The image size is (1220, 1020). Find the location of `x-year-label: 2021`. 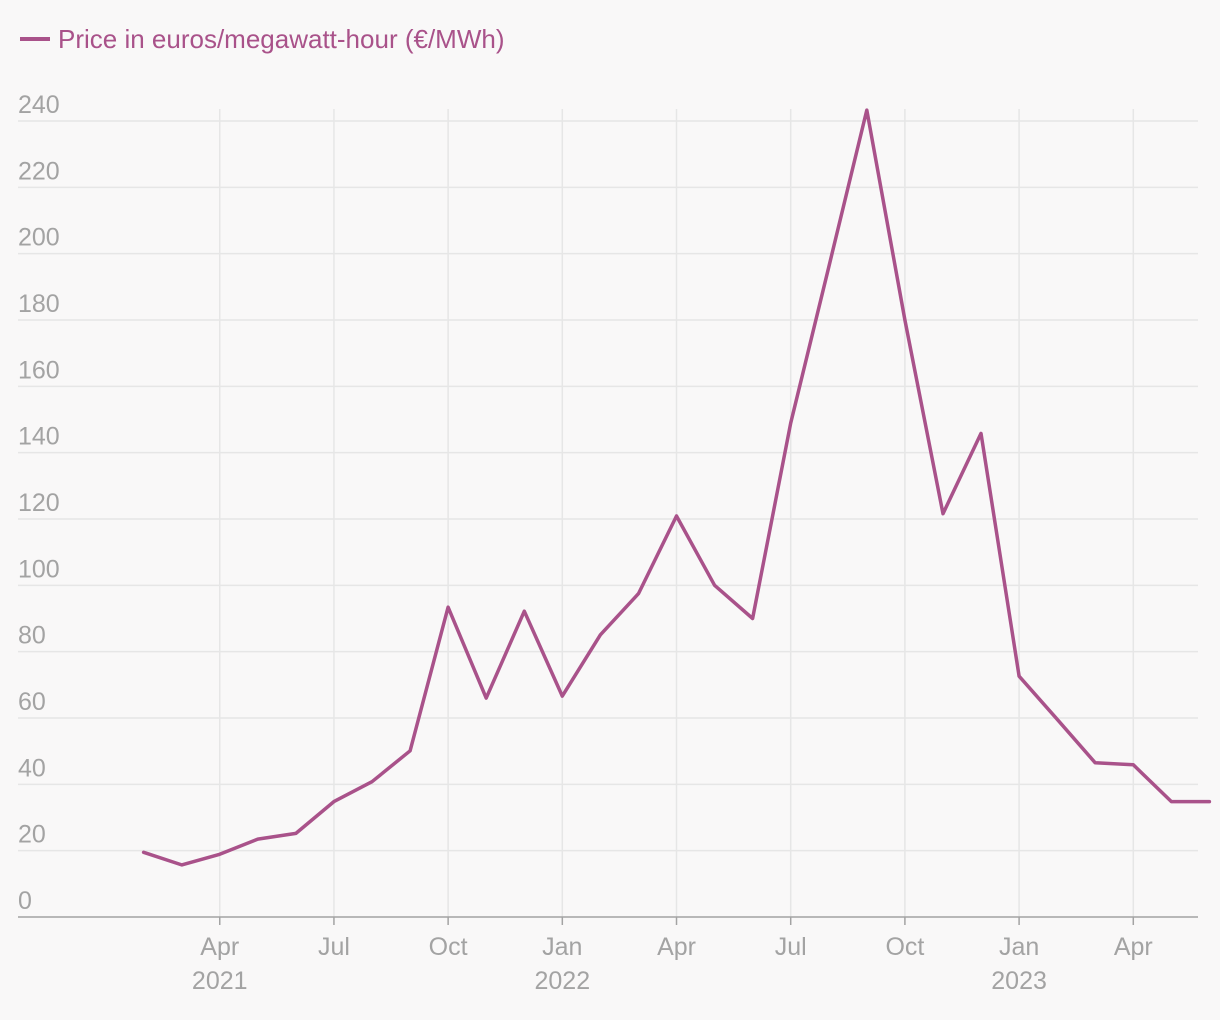

x-year-label: 2021 is located at coordinates (220, 981).